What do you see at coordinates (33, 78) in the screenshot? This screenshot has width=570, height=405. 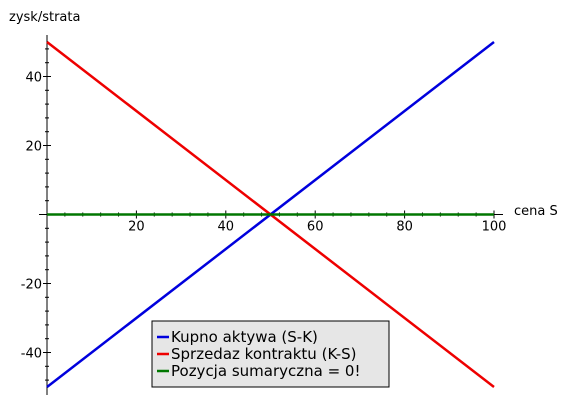 I see `y-tick-label: 40` at bounding box center [33, 78].